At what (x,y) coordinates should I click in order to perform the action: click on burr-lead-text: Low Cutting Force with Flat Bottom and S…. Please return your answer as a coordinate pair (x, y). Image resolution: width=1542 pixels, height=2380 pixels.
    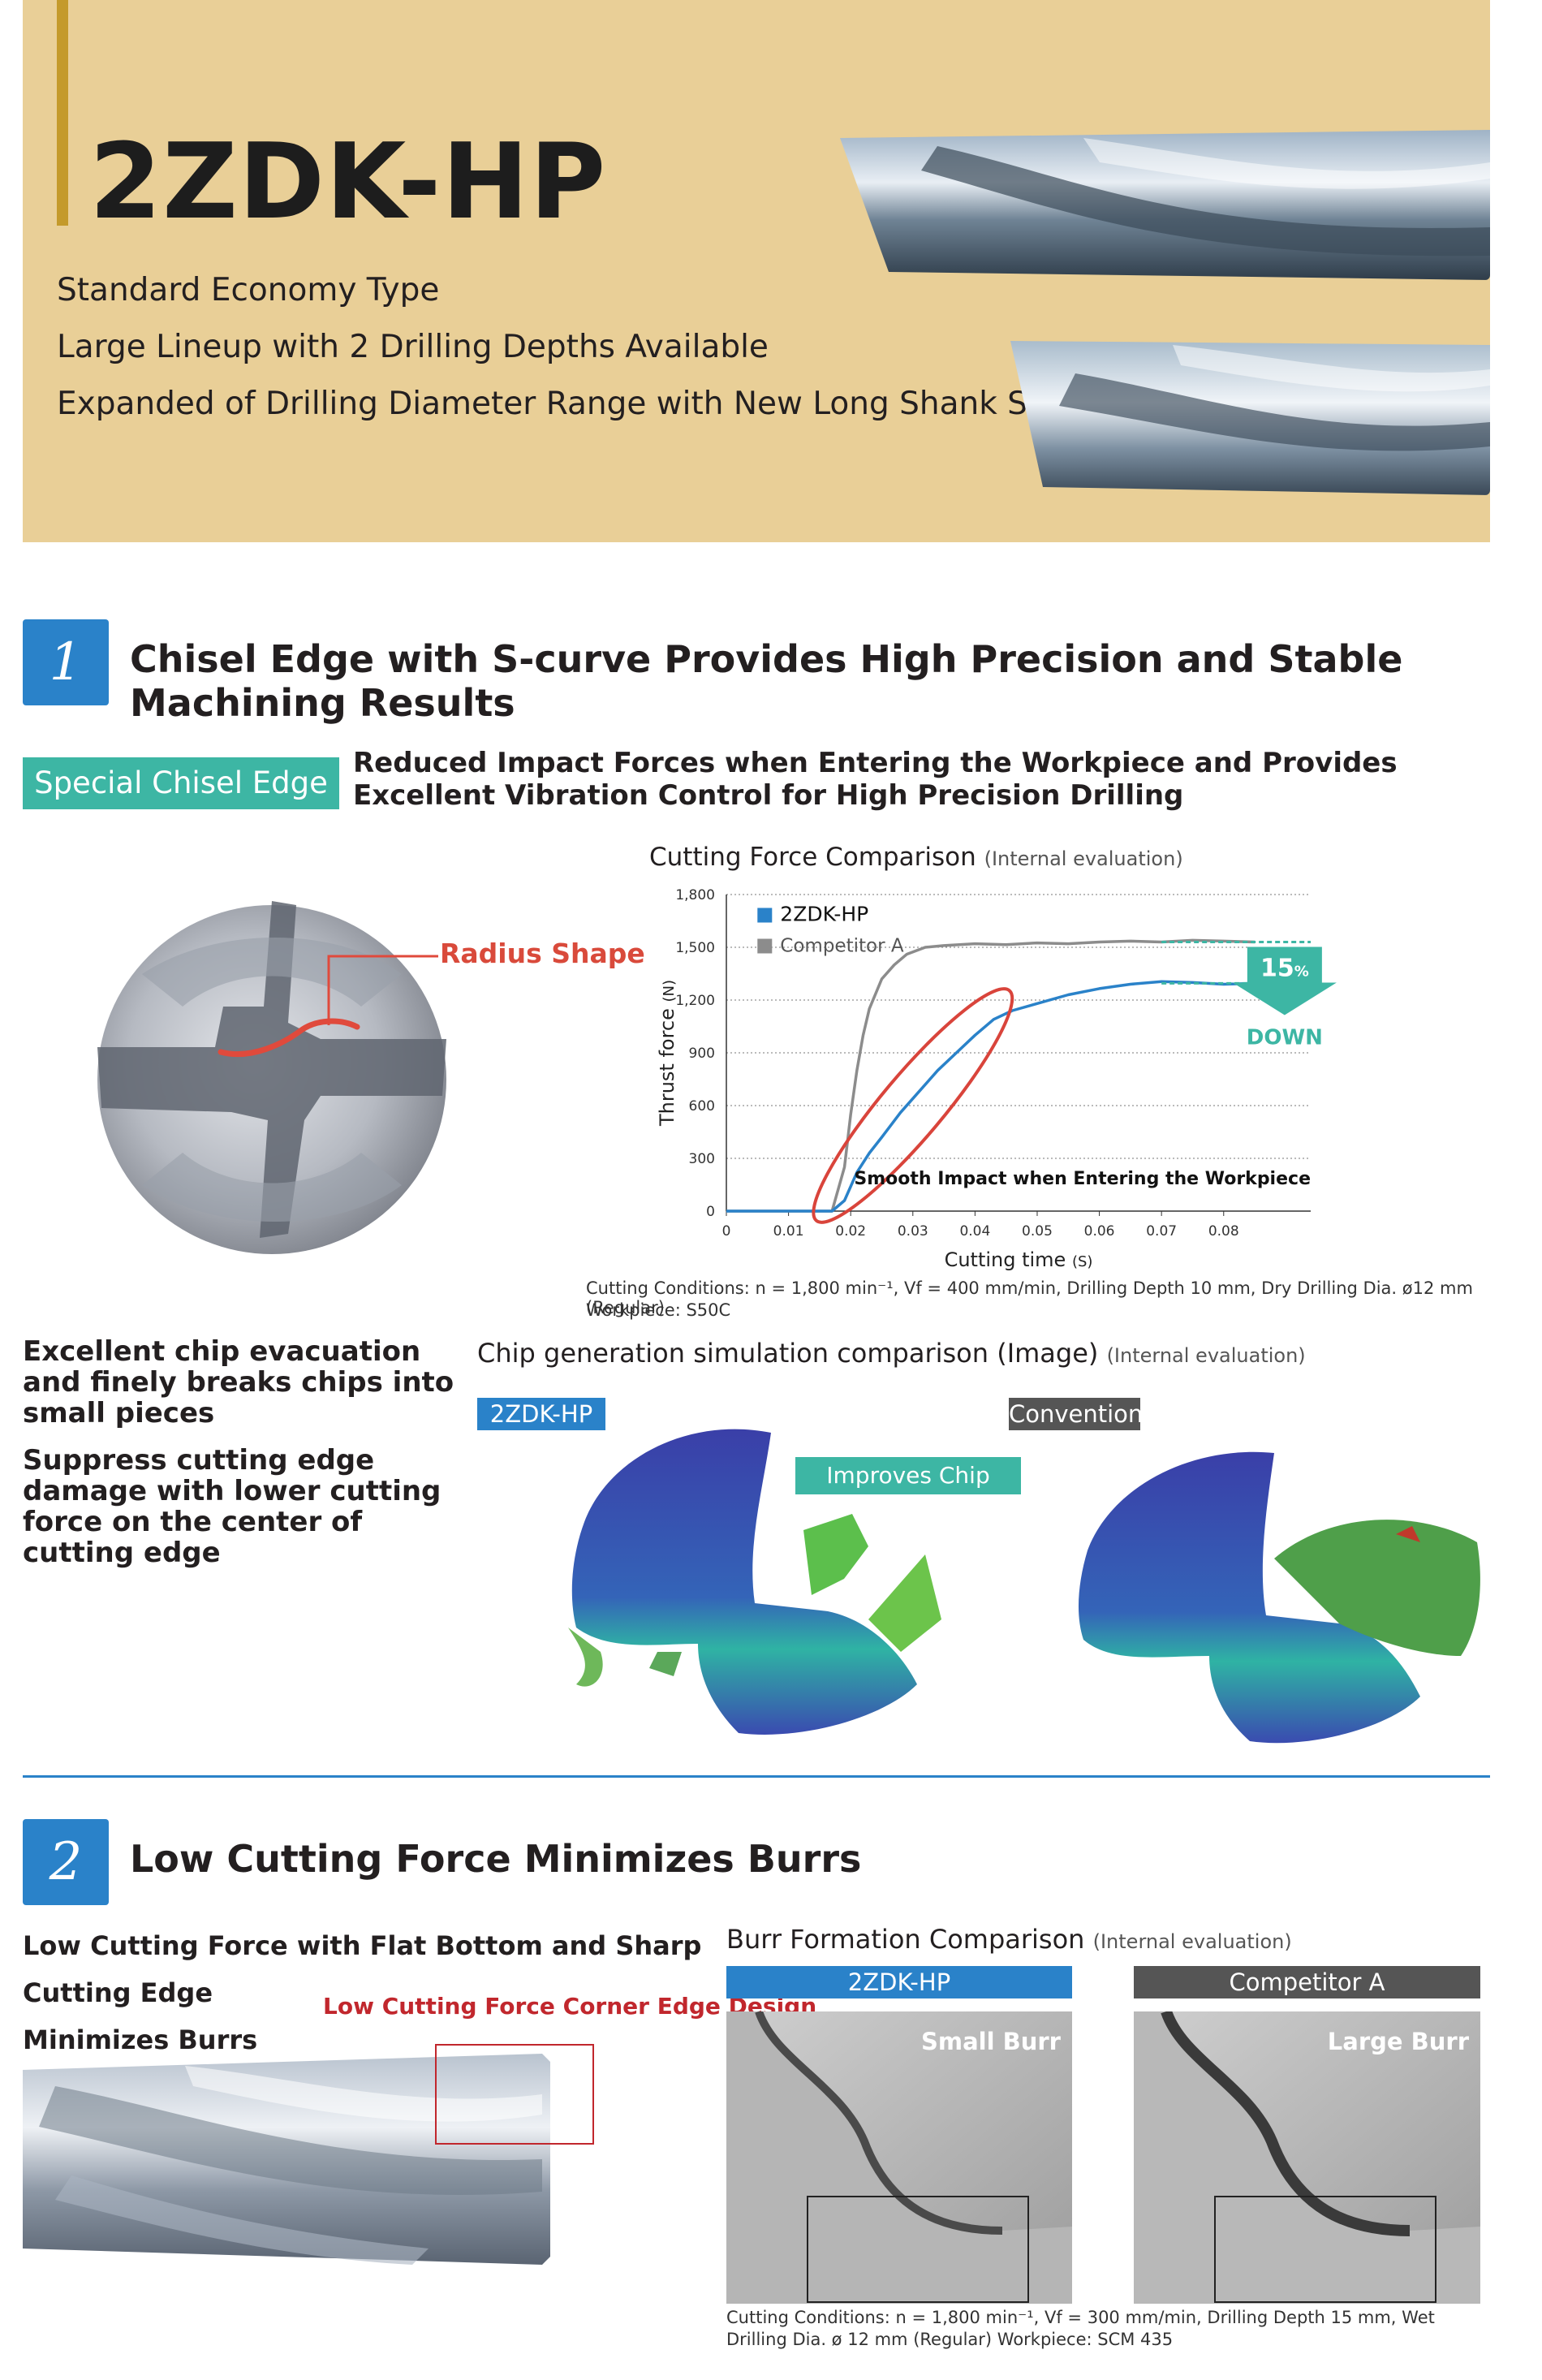
    Looking at the image, I should click on (372, 1993).